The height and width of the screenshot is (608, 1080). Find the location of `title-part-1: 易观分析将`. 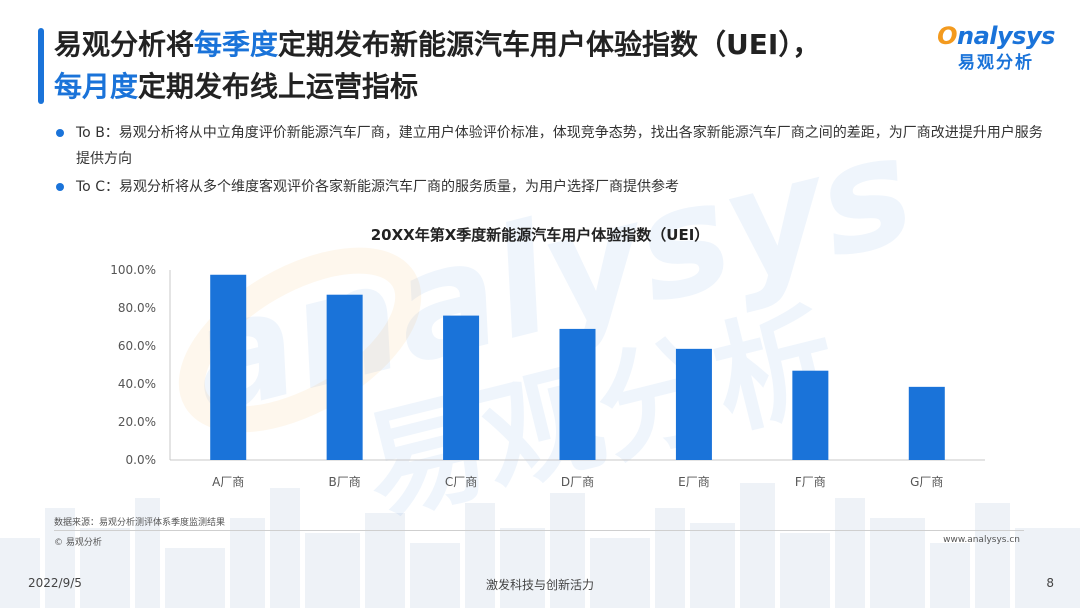

title-part-1: 易观分析将 is located at coordinates (124, 44).